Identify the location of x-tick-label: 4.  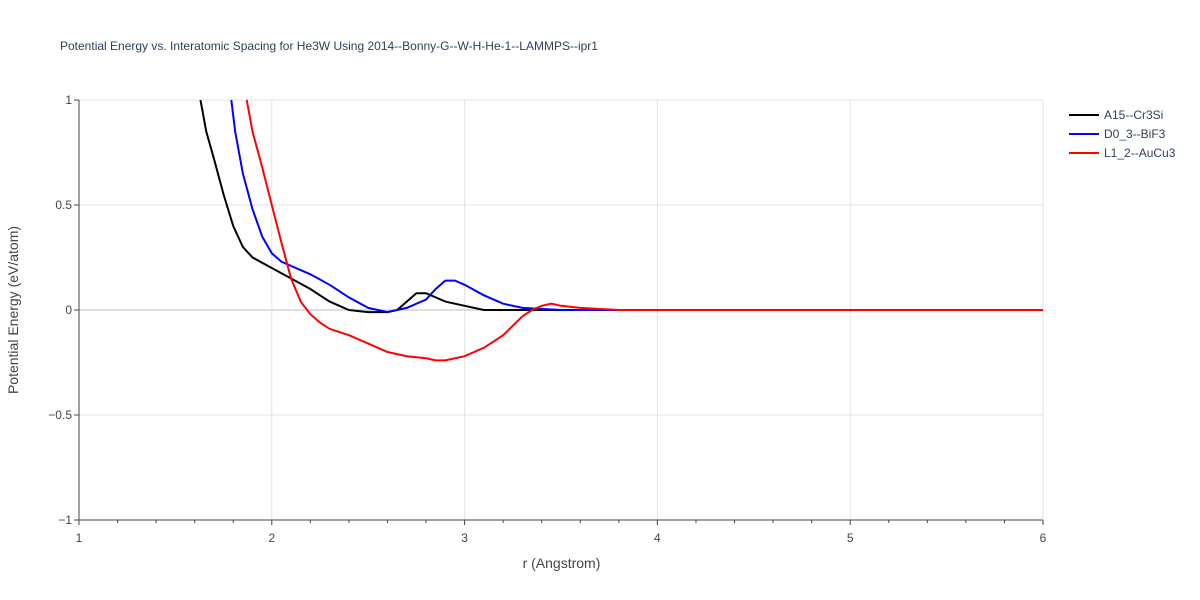
(657, 538).